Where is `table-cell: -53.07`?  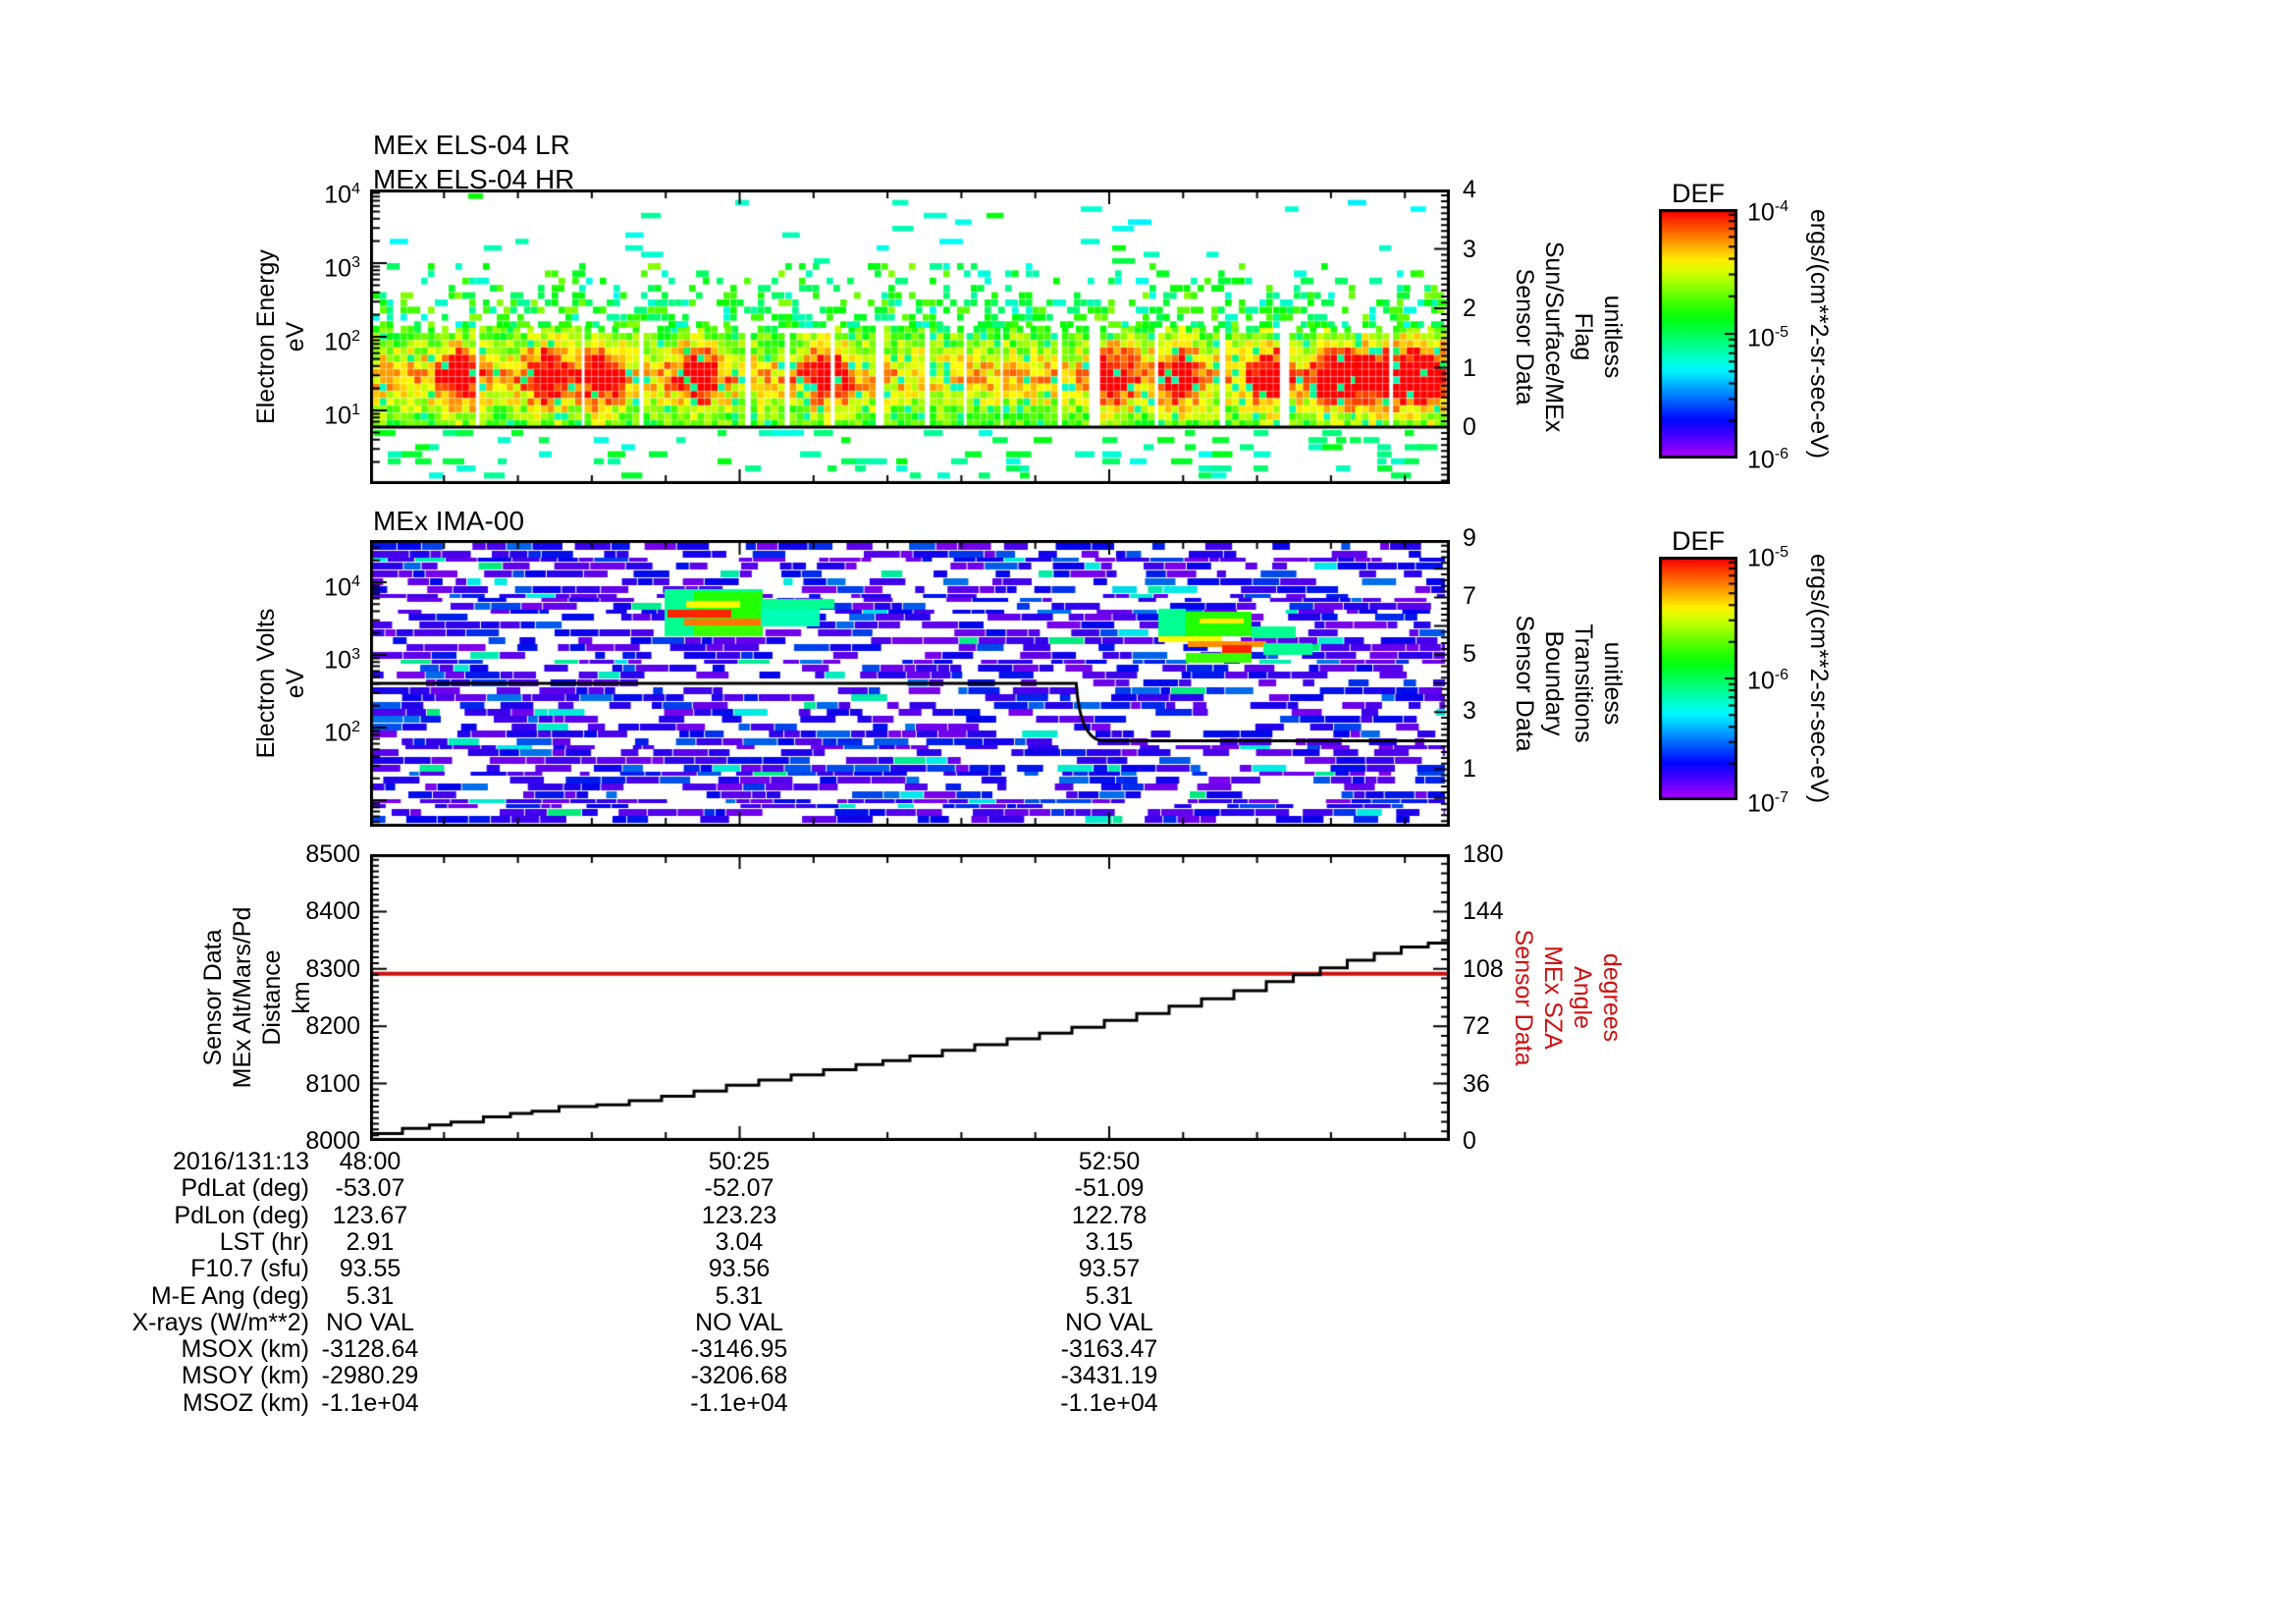
table-cell: -53.07 is located at coordinates (370, 1188).